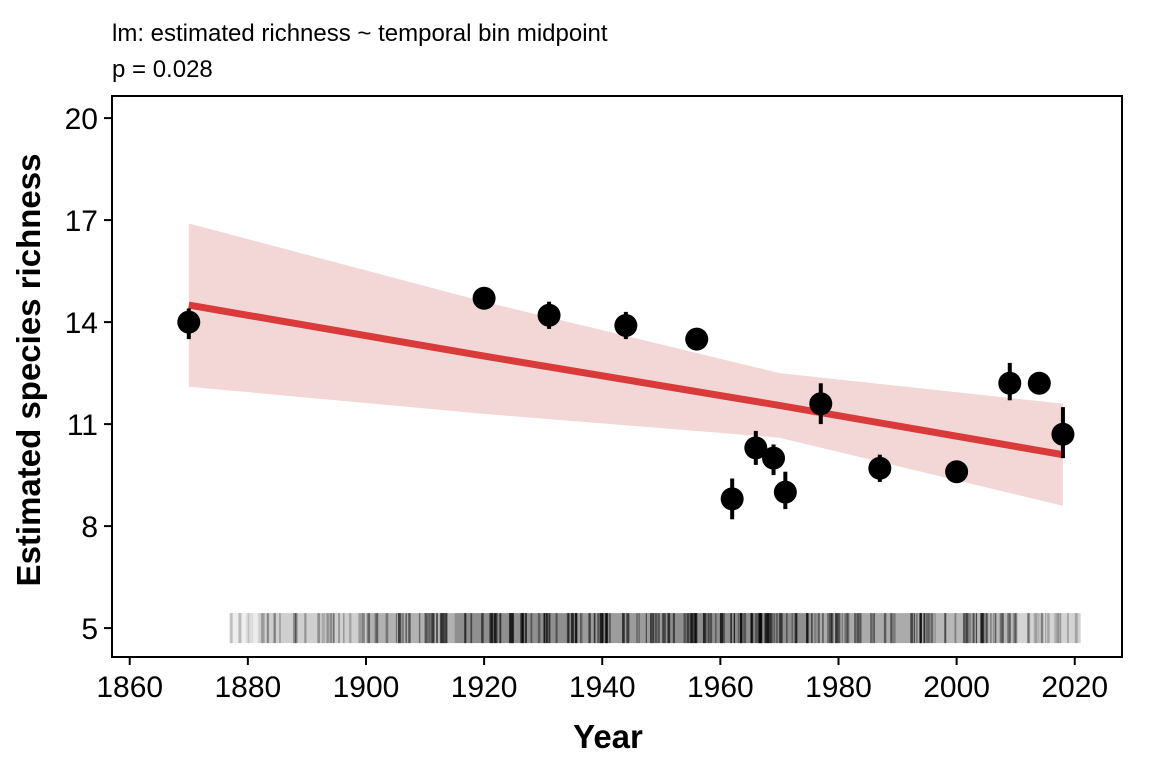 The width and height of the screenshot is (1152, 764). What do you see at coordinates (162, 69) in the screenshot?
I see `chart-subtitle-line-2: p = 0.028` at bounding box center [162, 69].